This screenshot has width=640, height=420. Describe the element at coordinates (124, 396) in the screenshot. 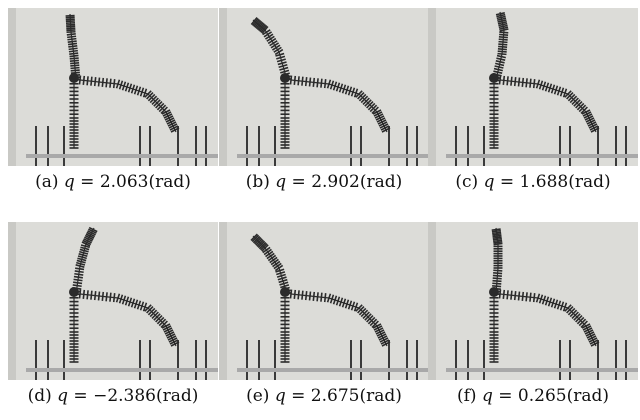

I see `caption-d-value: −2.386` at that location.